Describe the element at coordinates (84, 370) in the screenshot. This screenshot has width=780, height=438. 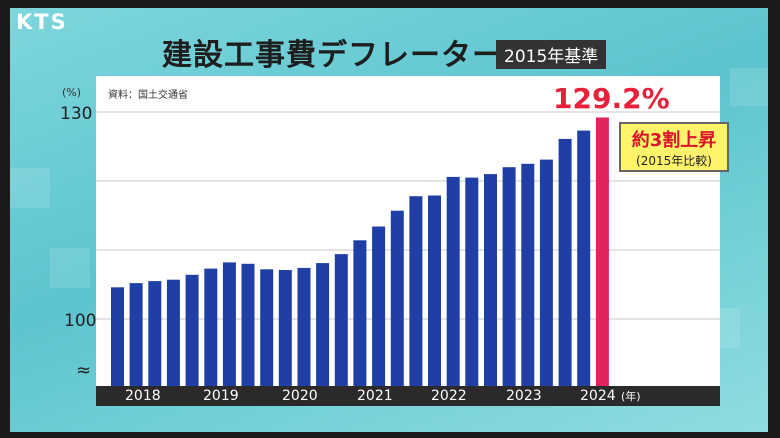
I see `axis-break-symbol: ≈` at that location.